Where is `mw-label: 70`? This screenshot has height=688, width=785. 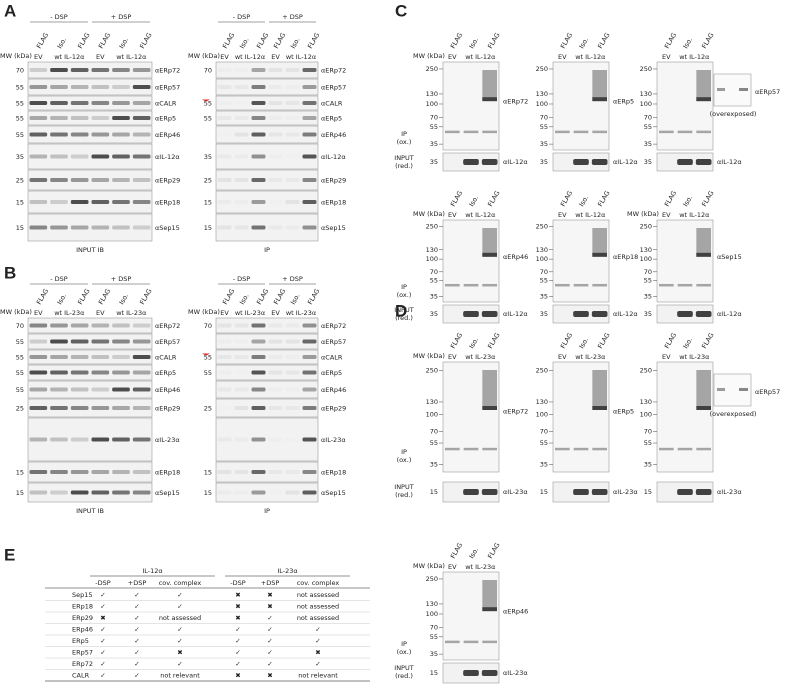
mw-label: 70 is located at coordinates (648, 432).